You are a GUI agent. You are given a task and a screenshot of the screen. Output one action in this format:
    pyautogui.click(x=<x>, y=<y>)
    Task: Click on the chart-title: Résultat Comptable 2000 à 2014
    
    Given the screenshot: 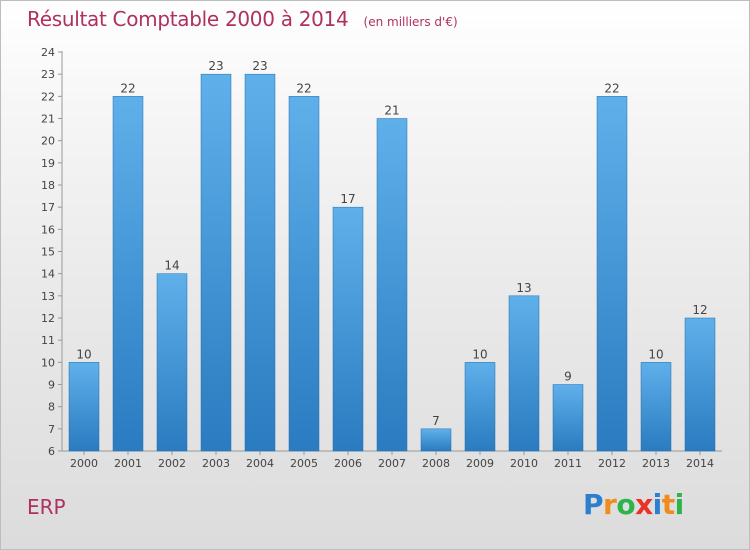 What is the action you would take?
    pyautogui.click(x=188, y=19)
    